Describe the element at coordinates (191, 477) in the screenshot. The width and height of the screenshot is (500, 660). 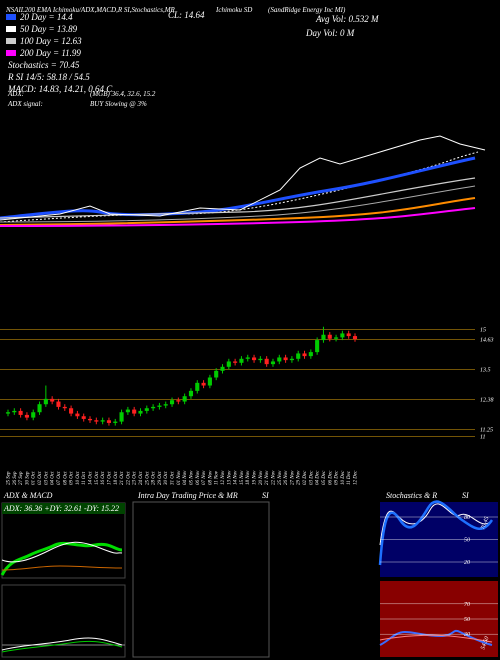
I see `x-tick-label: 05 Nov` at that location.